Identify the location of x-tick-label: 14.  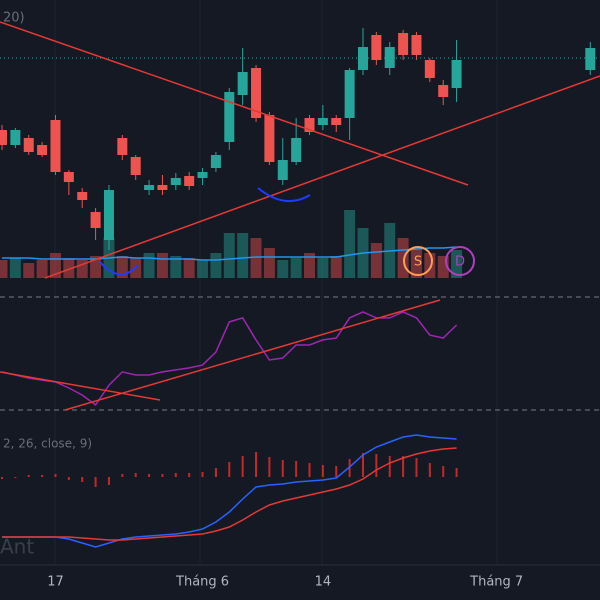
(323, 582).